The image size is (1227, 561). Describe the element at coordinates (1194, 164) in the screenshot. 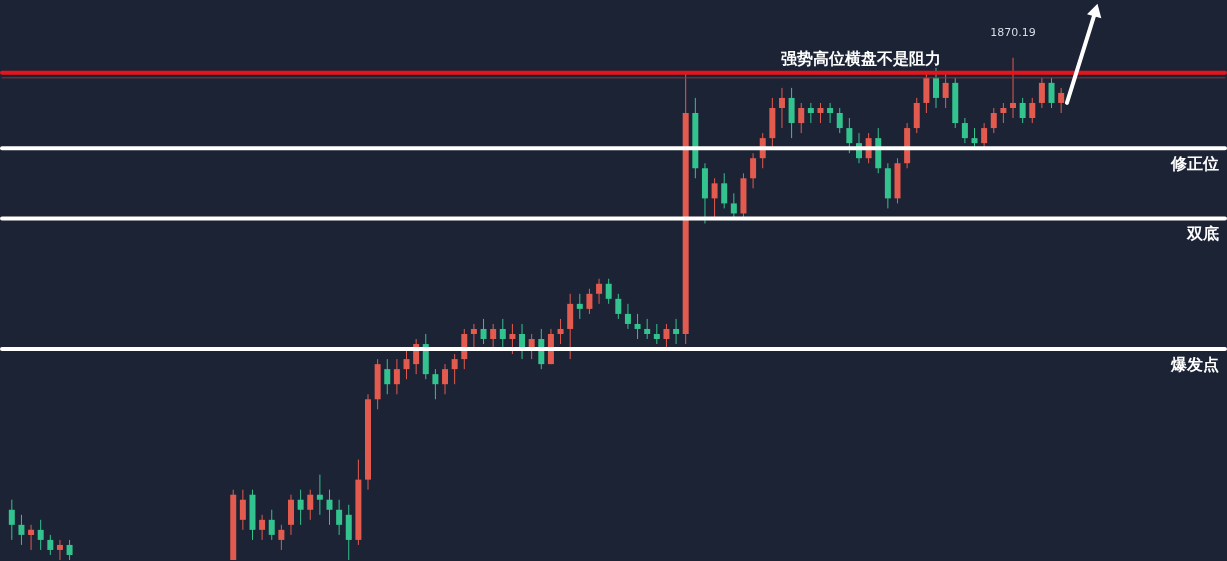

I see `ref-line-label: 修正位` at that location.